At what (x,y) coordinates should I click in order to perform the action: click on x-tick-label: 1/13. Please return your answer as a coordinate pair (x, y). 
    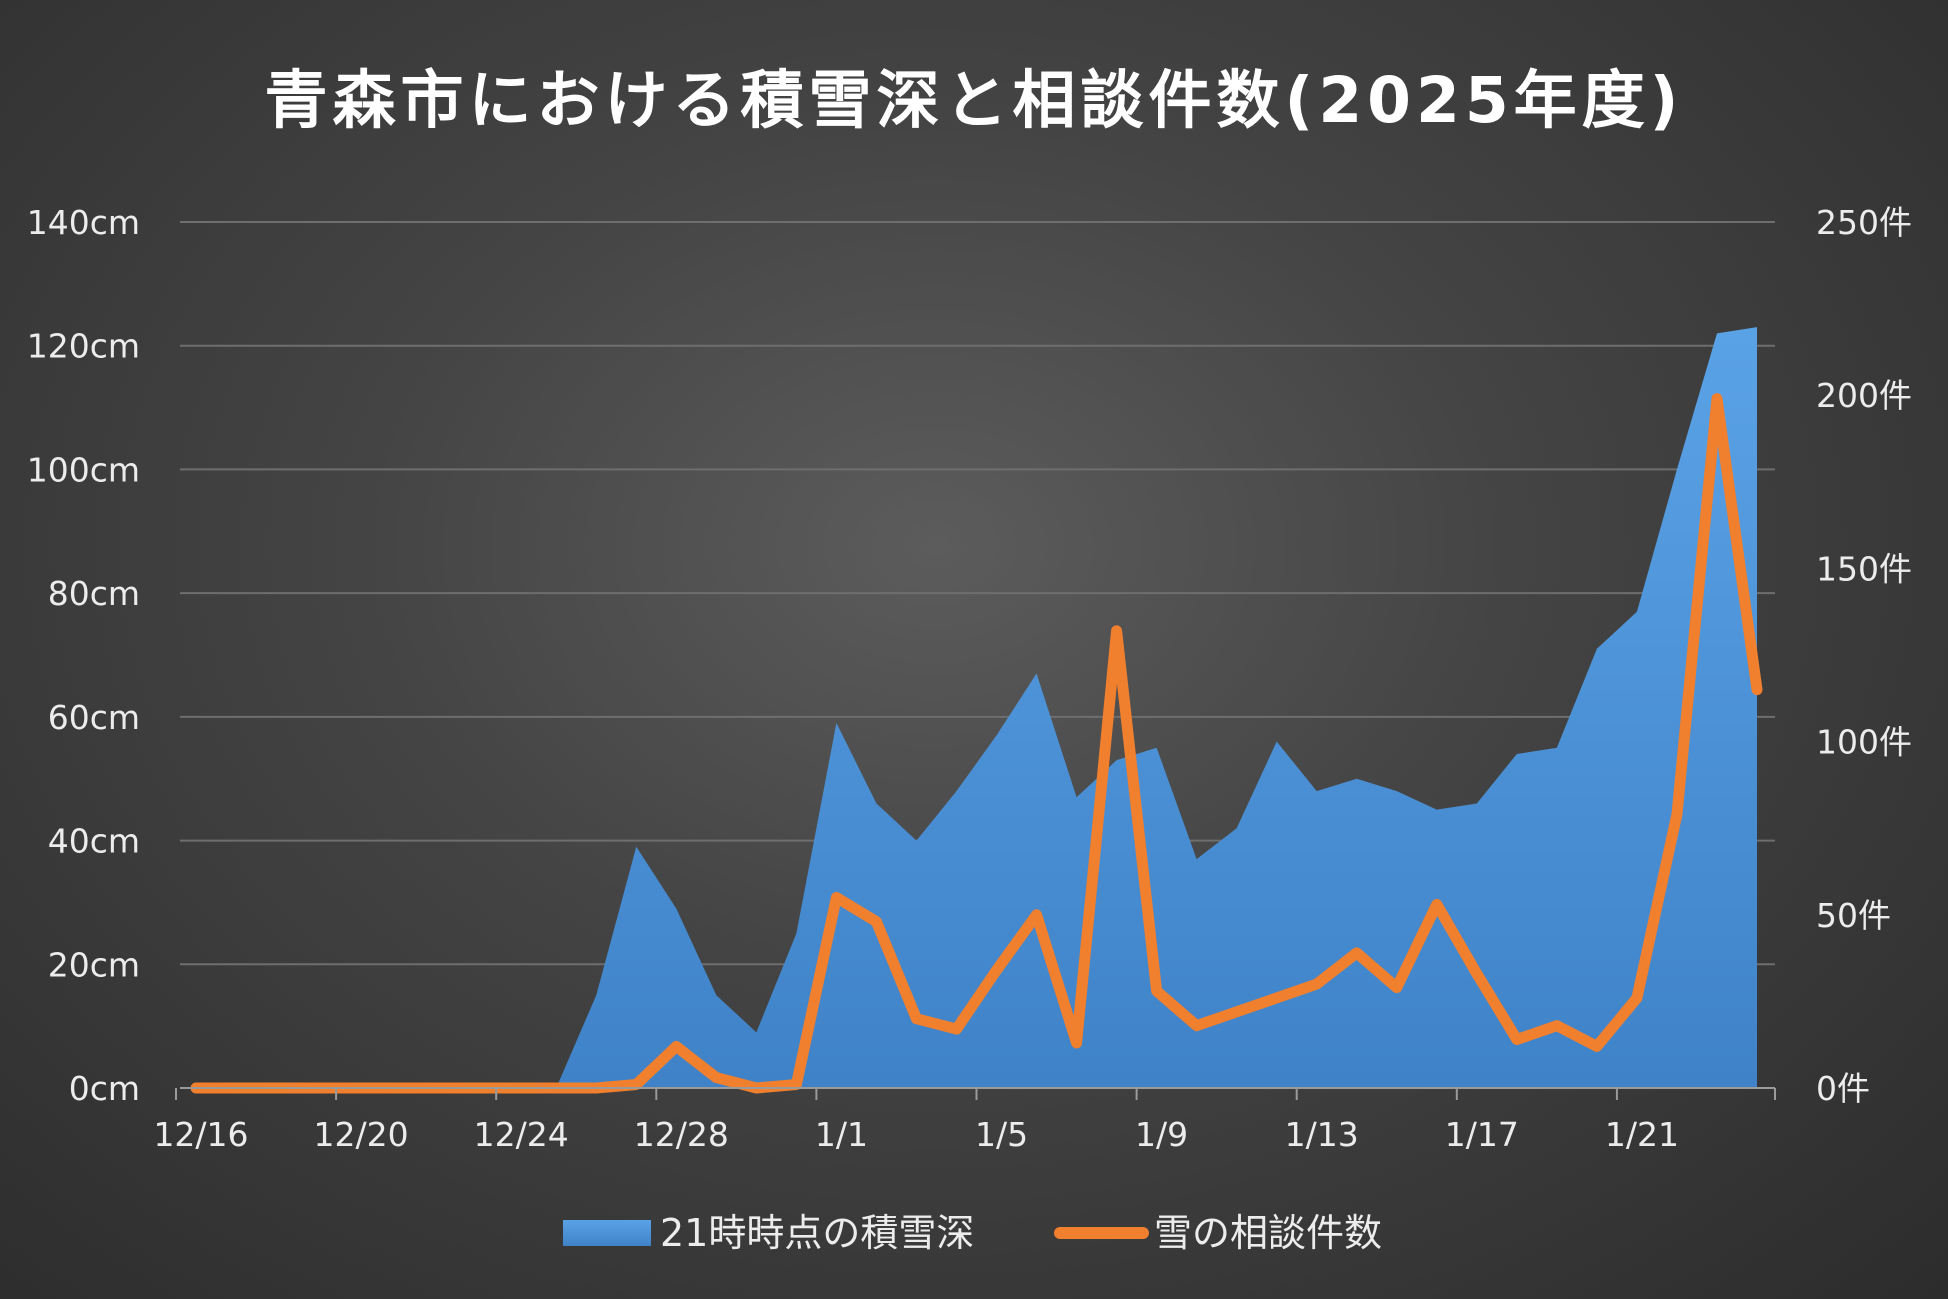
    Looking at the image, I should click on (1322, 1134).